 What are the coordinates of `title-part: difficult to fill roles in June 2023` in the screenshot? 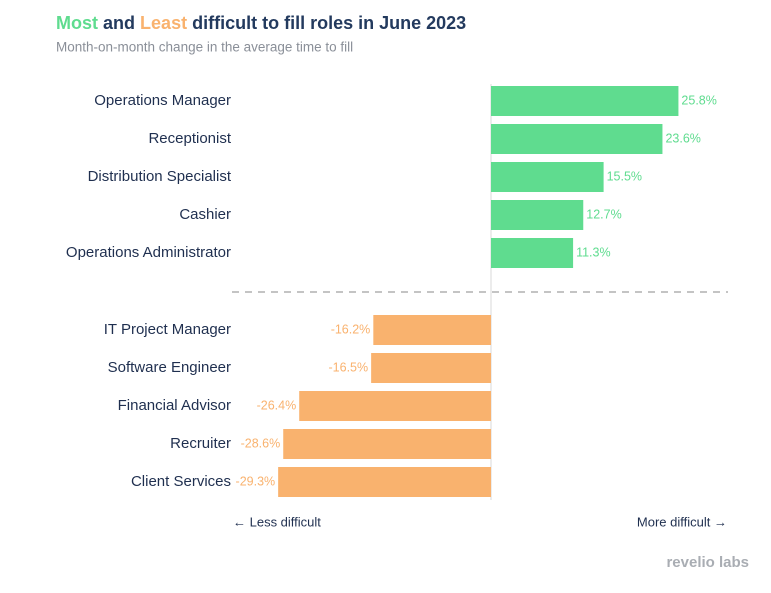 It's located at (329, 23).